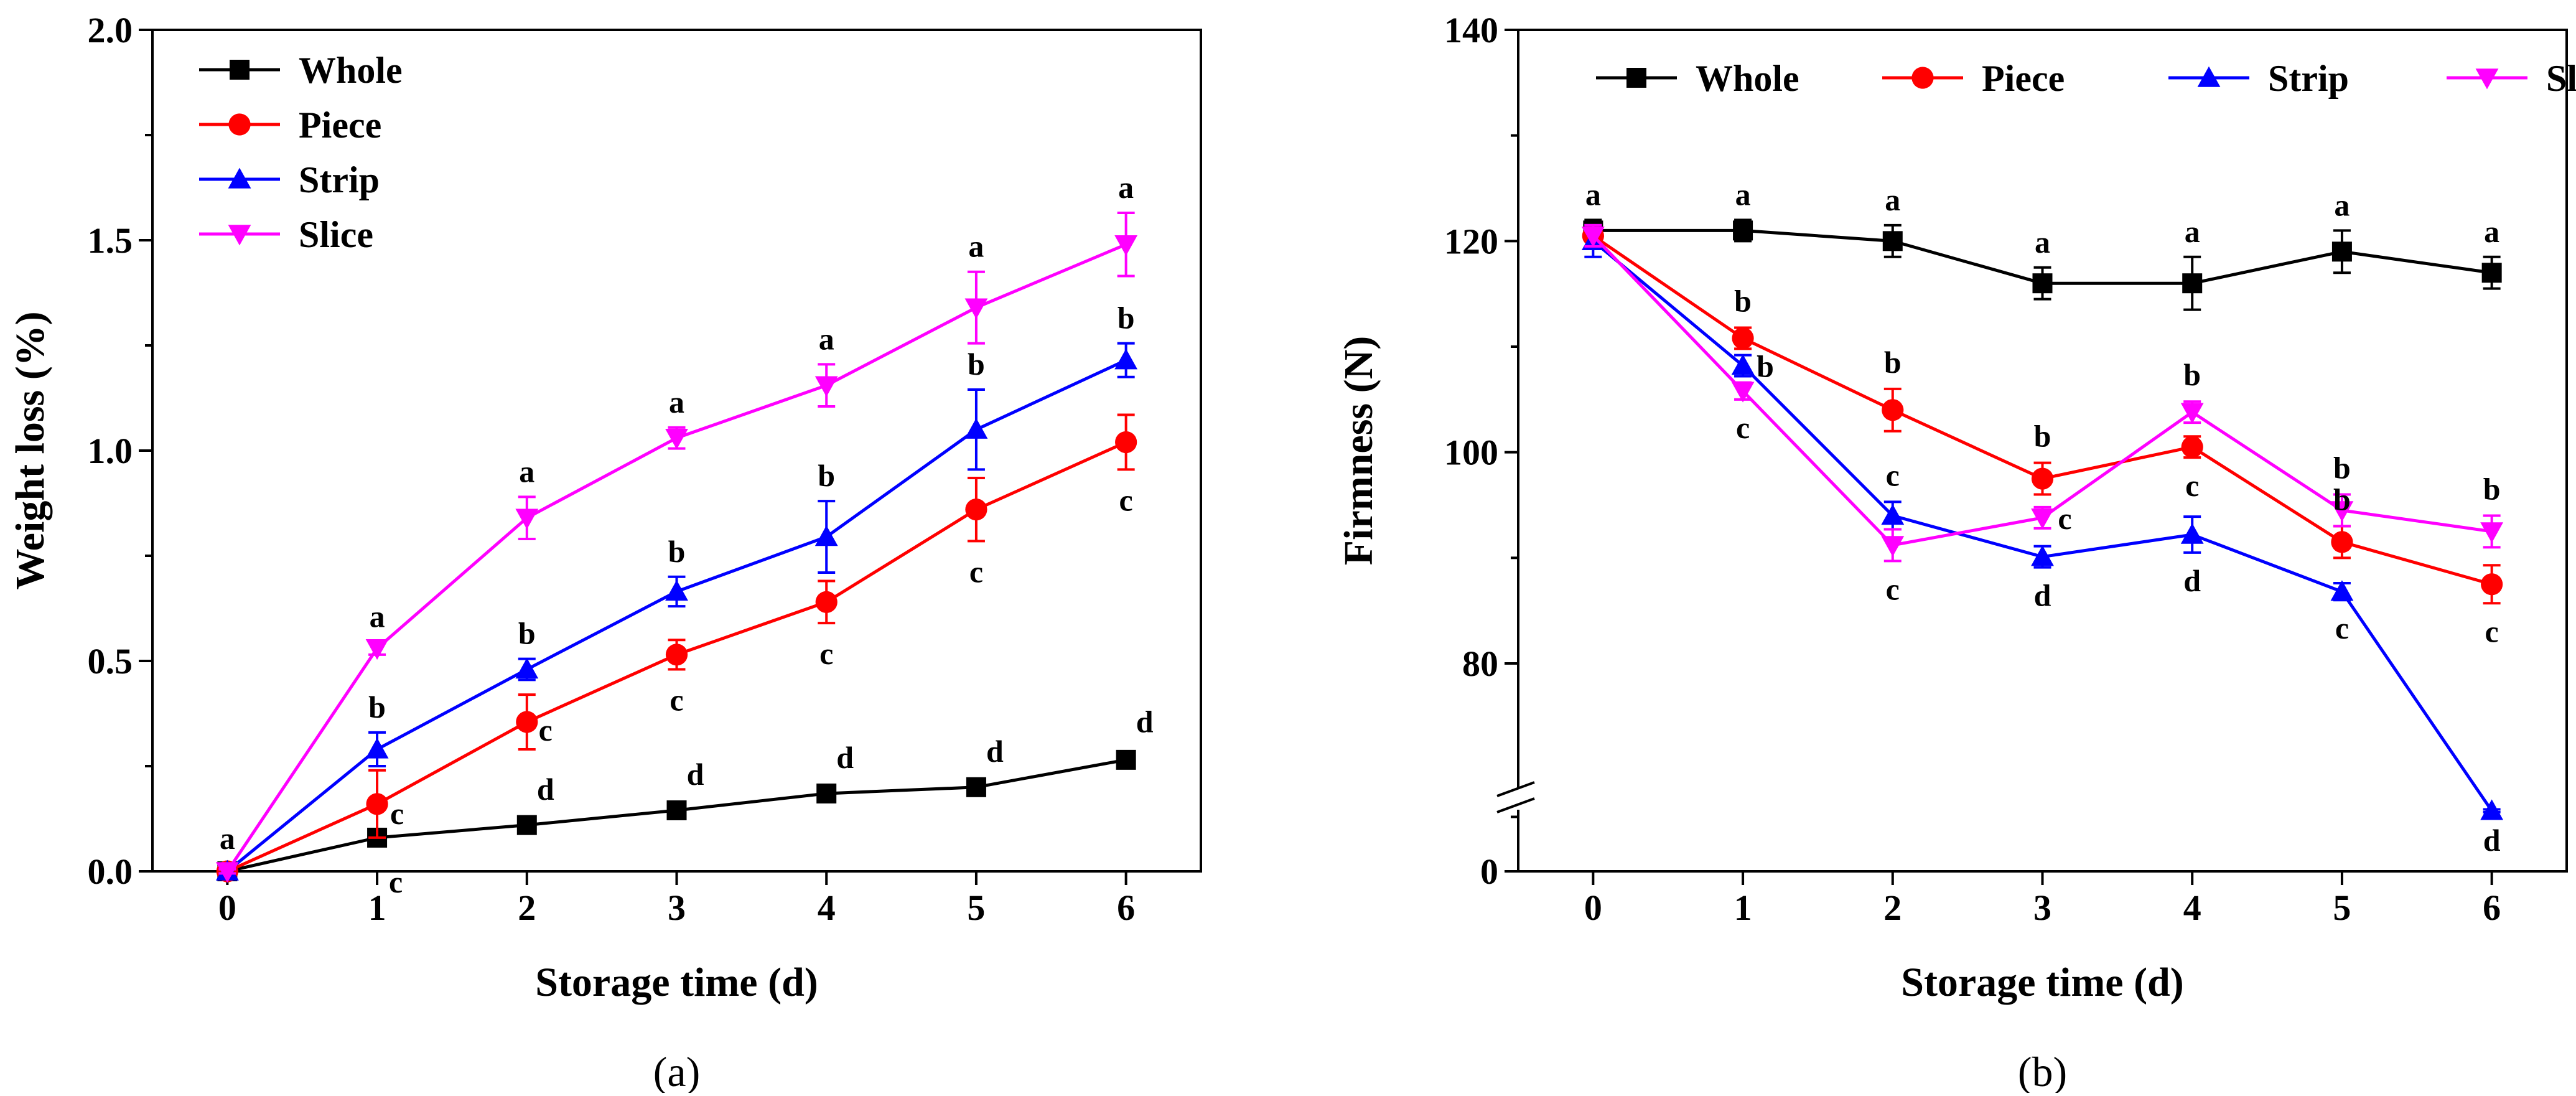  What do you see at coordinates (1471, 453) in the screenshot?
I see `y-tick-label: 100` at bounding box center [1471, 453].